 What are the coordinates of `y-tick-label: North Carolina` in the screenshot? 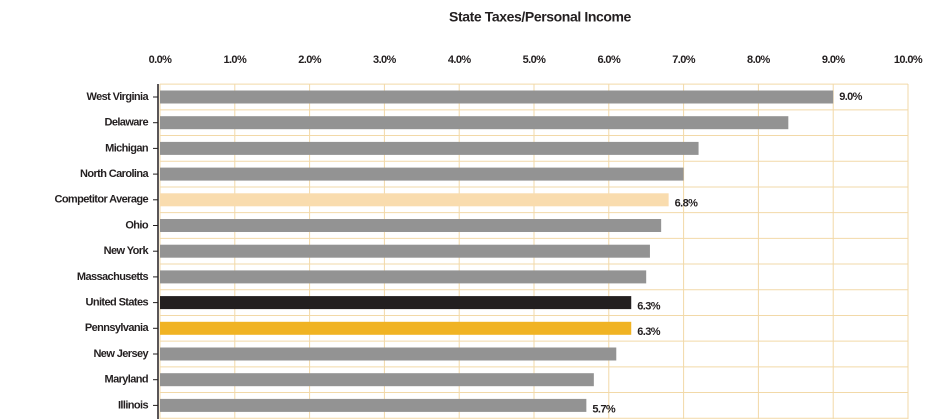 It's located at (114, 174).